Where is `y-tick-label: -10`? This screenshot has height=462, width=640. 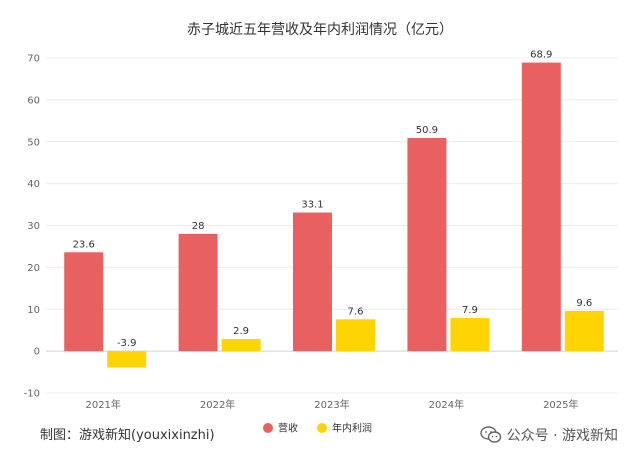
y-tick-label: -10 is located at coordinates (32, 394).